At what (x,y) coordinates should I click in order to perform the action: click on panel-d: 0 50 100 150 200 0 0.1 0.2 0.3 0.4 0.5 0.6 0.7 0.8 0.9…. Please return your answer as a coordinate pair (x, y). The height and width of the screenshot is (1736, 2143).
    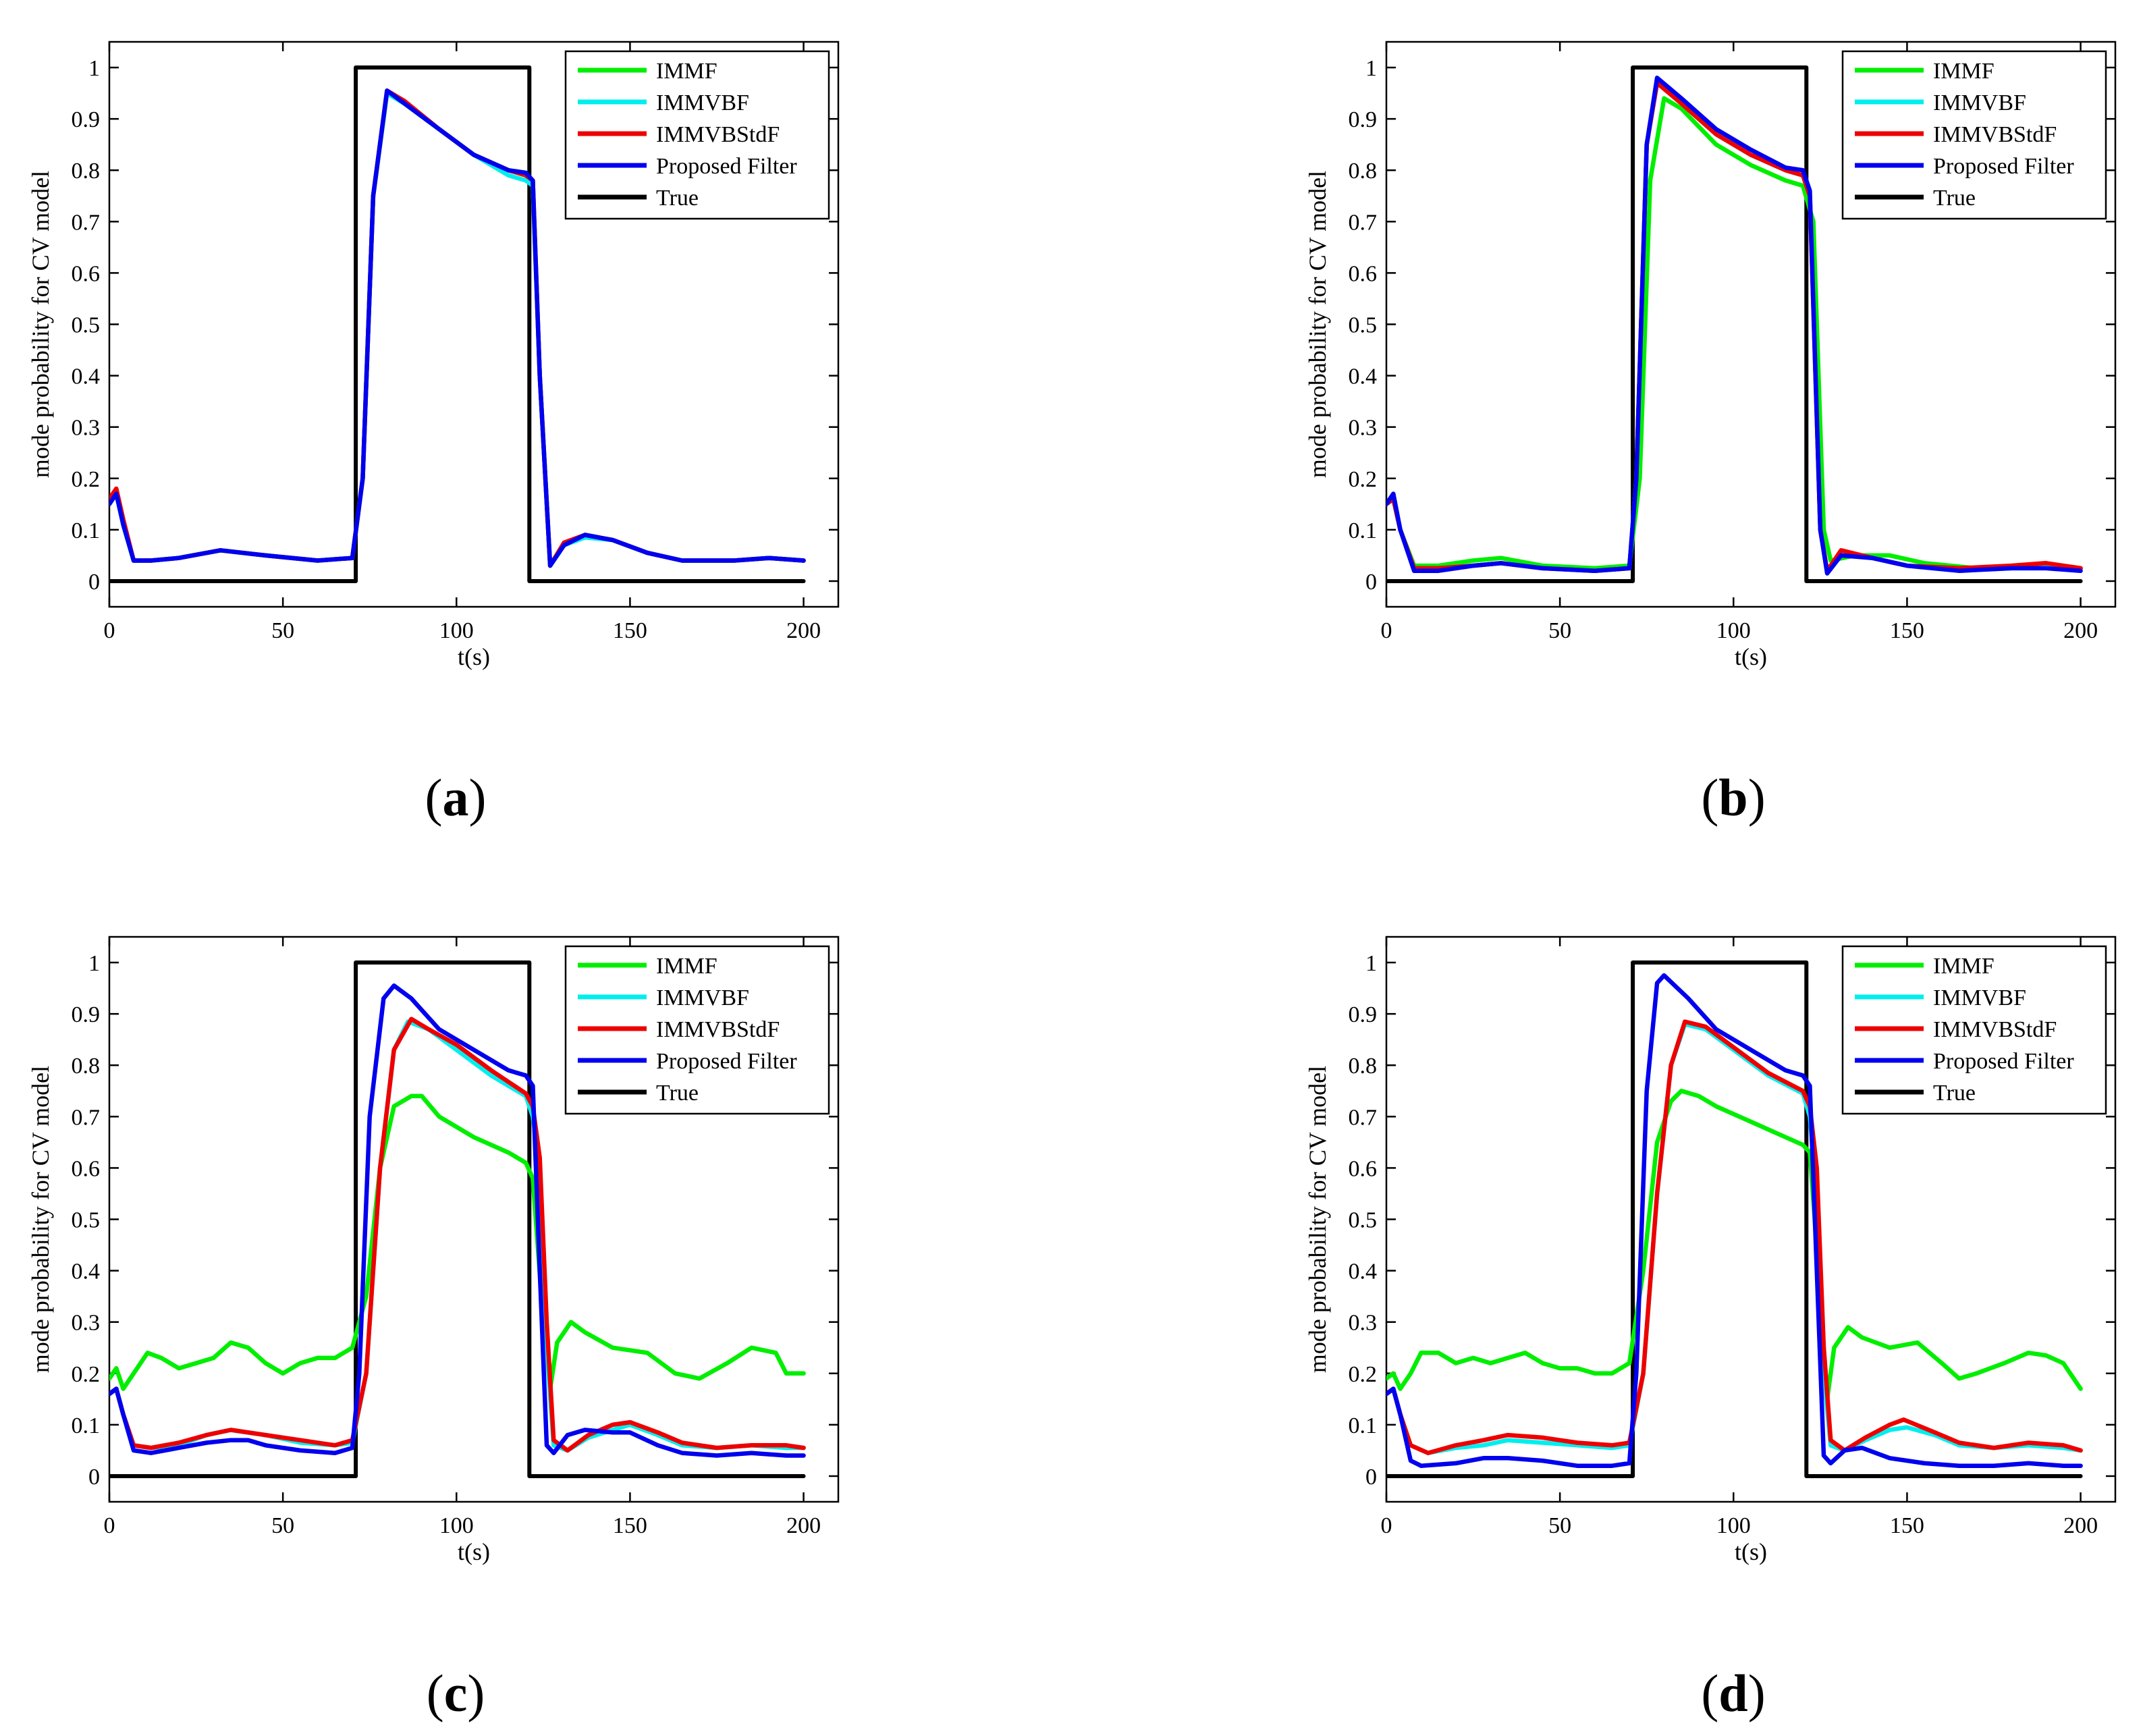
    Looking at the image, I should click on (1710, 1250).